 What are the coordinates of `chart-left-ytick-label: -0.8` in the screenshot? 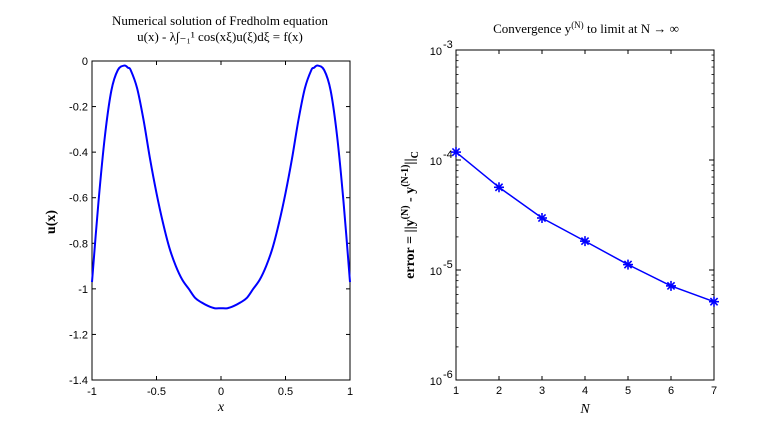 It's located at (78, 244).